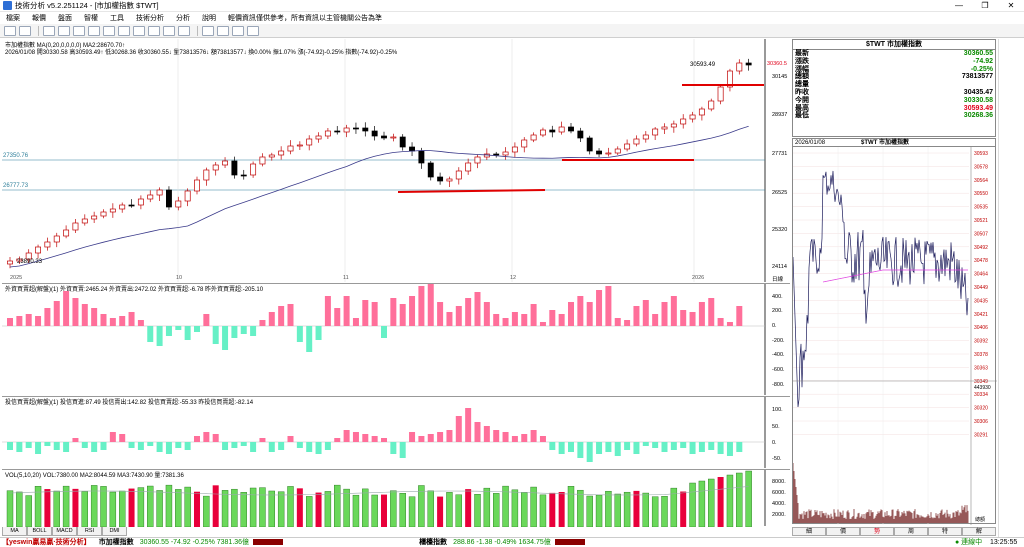  I want to click on menu-file: 檔案, so click(13, 18).